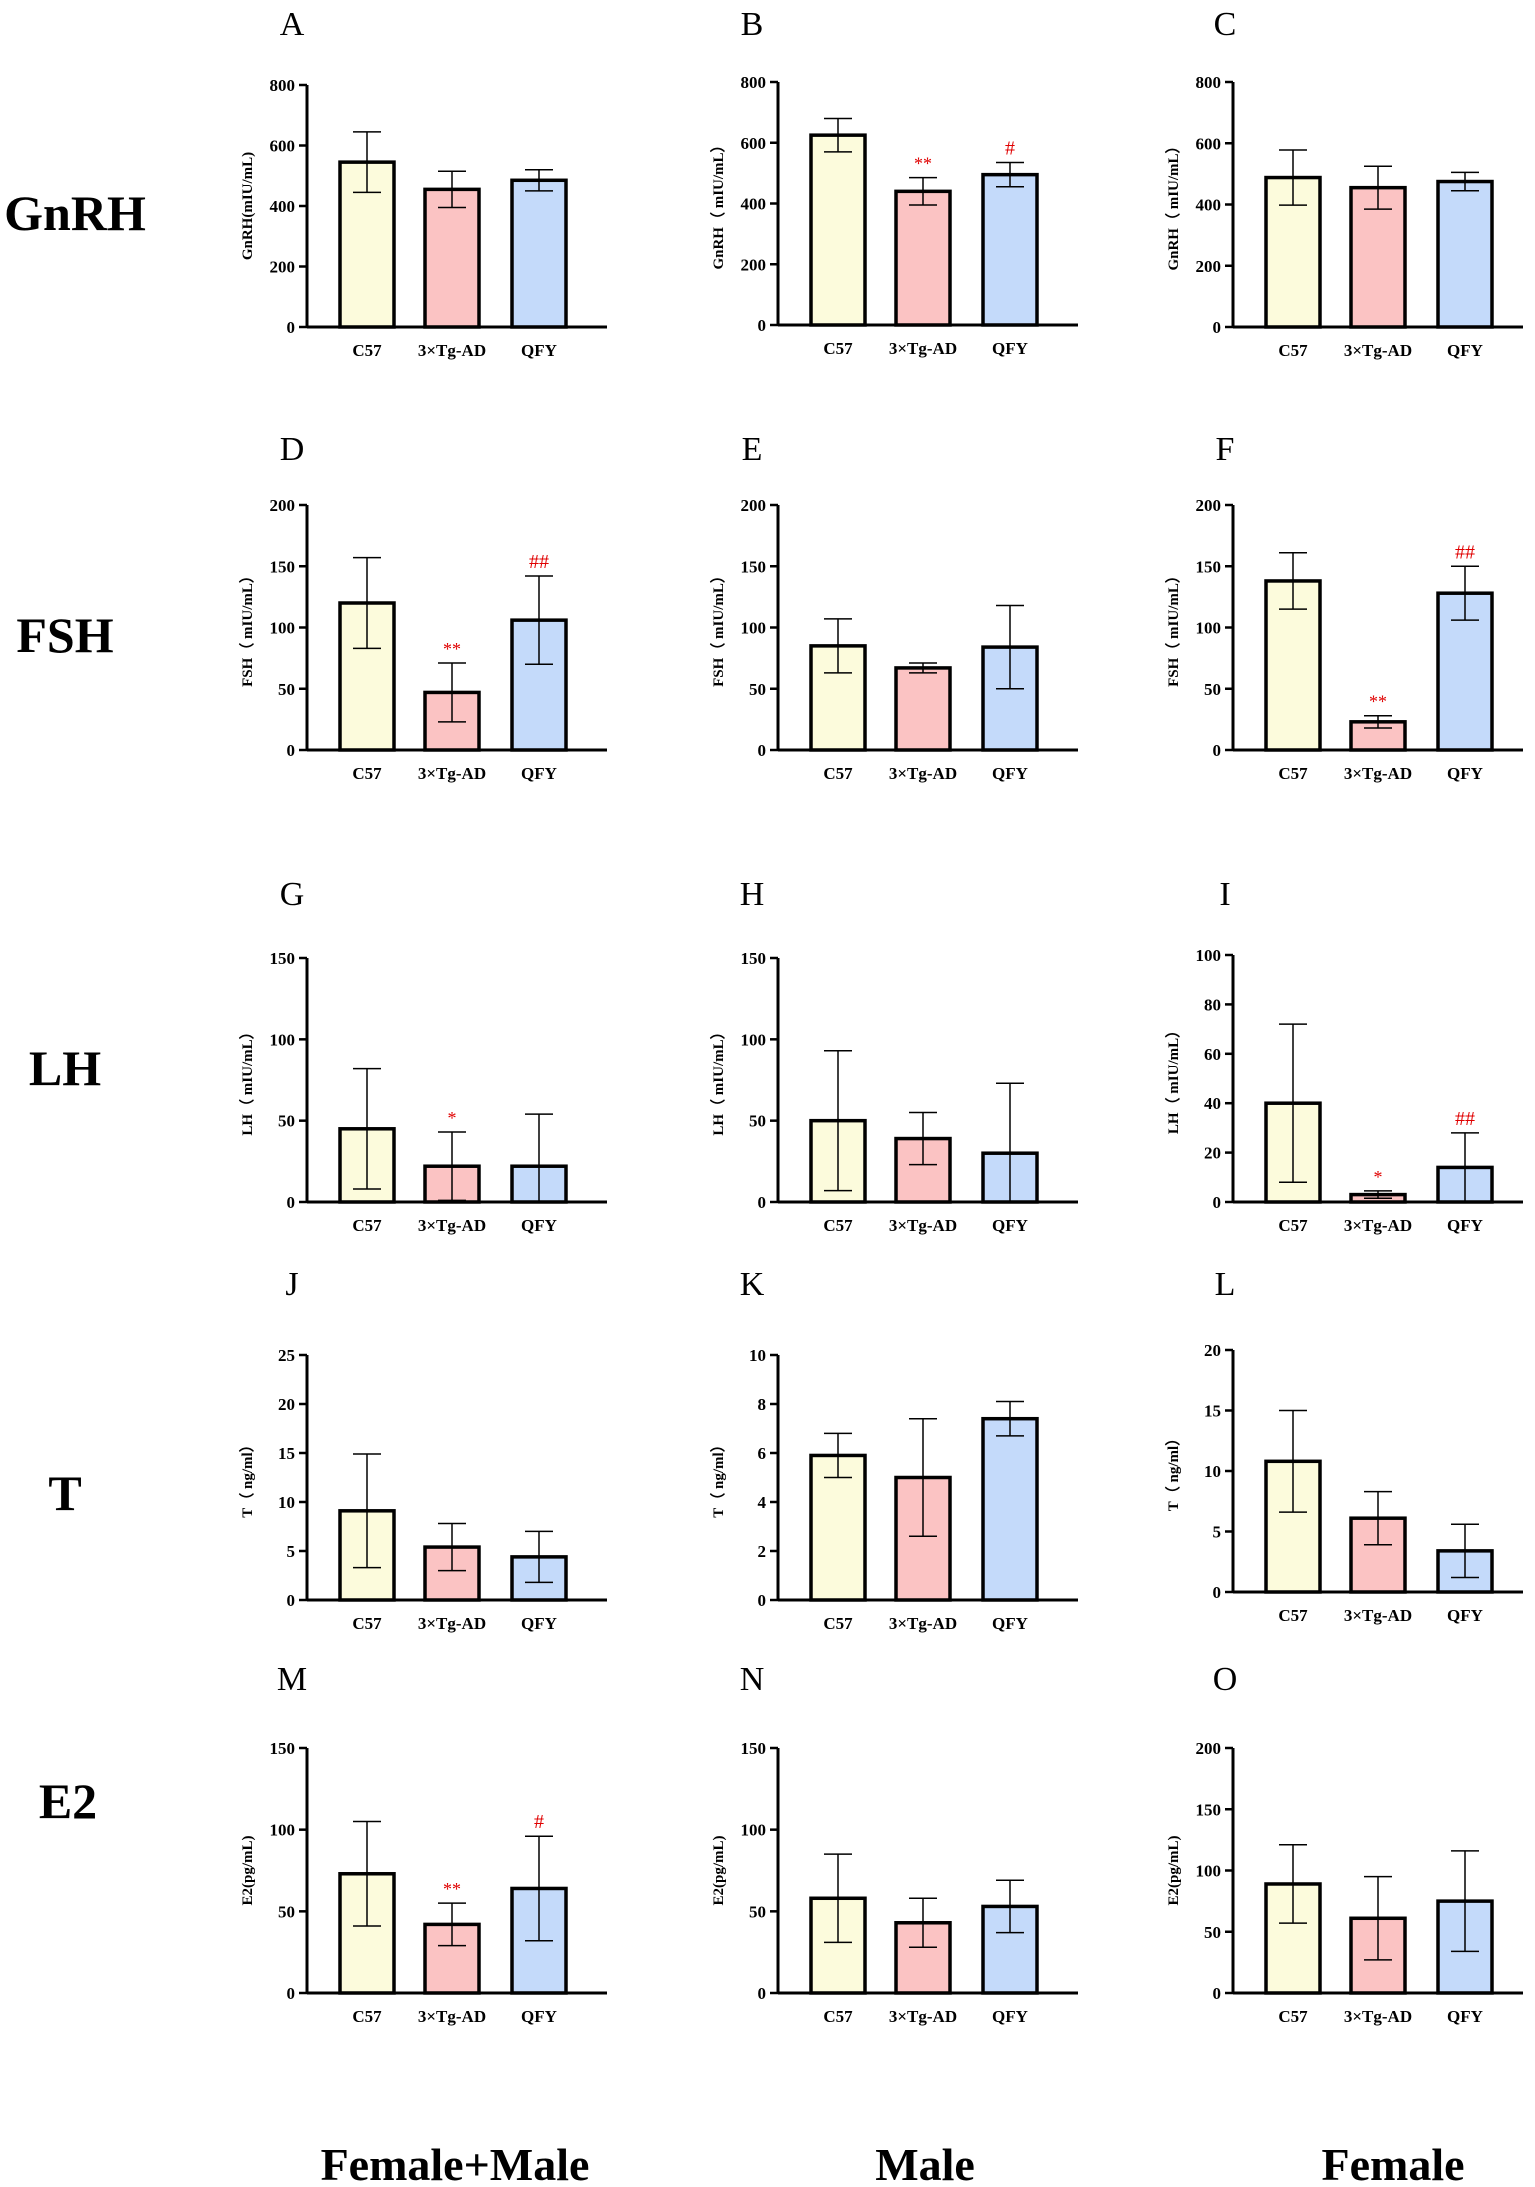 The image size is (1535, 2187). I want to click on bar-b-qfy, so click(1010, 249).